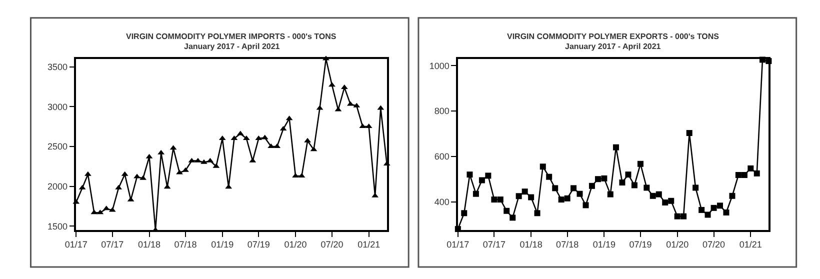 Image resolution: width=820 pixels, height=279 pixels. I want to click on y-tick-label: 400, so click(442, 201).